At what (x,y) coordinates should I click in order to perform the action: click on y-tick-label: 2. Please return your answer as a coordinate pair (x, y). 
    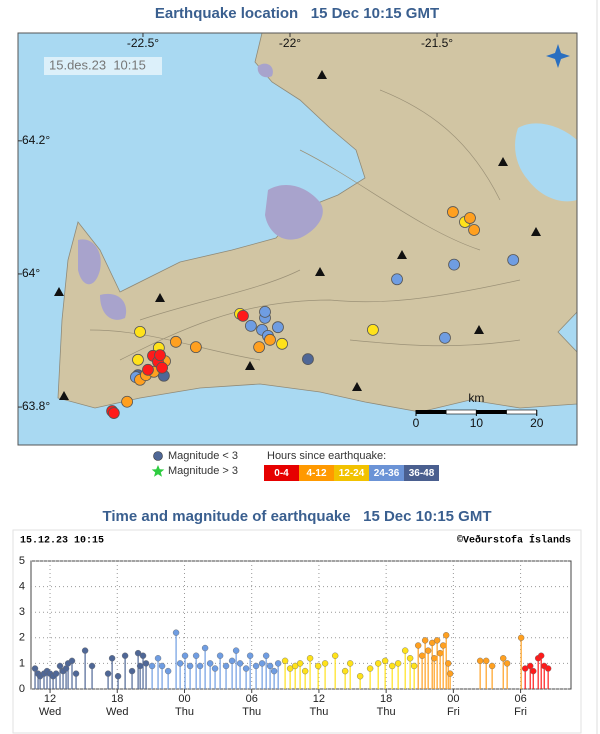
    Looking at the image, I should click on (22, 638).